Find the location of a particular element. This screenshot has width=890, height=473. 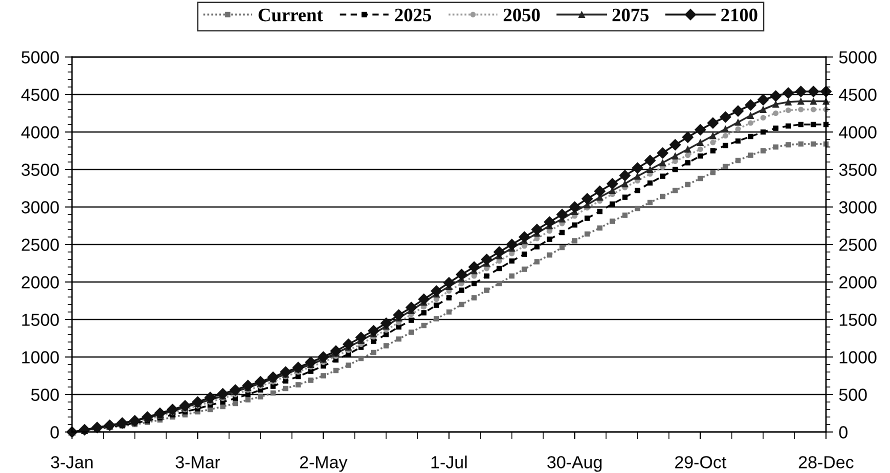

y2-tick-label: 5000 is located at coordinates (857, 57).